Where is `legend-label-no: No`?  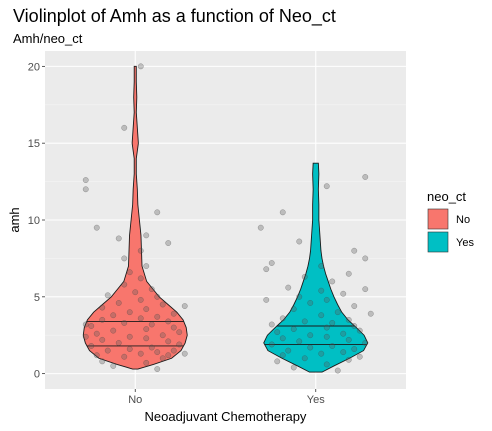
legend-label-no: No is located at coordinates (463, 220).